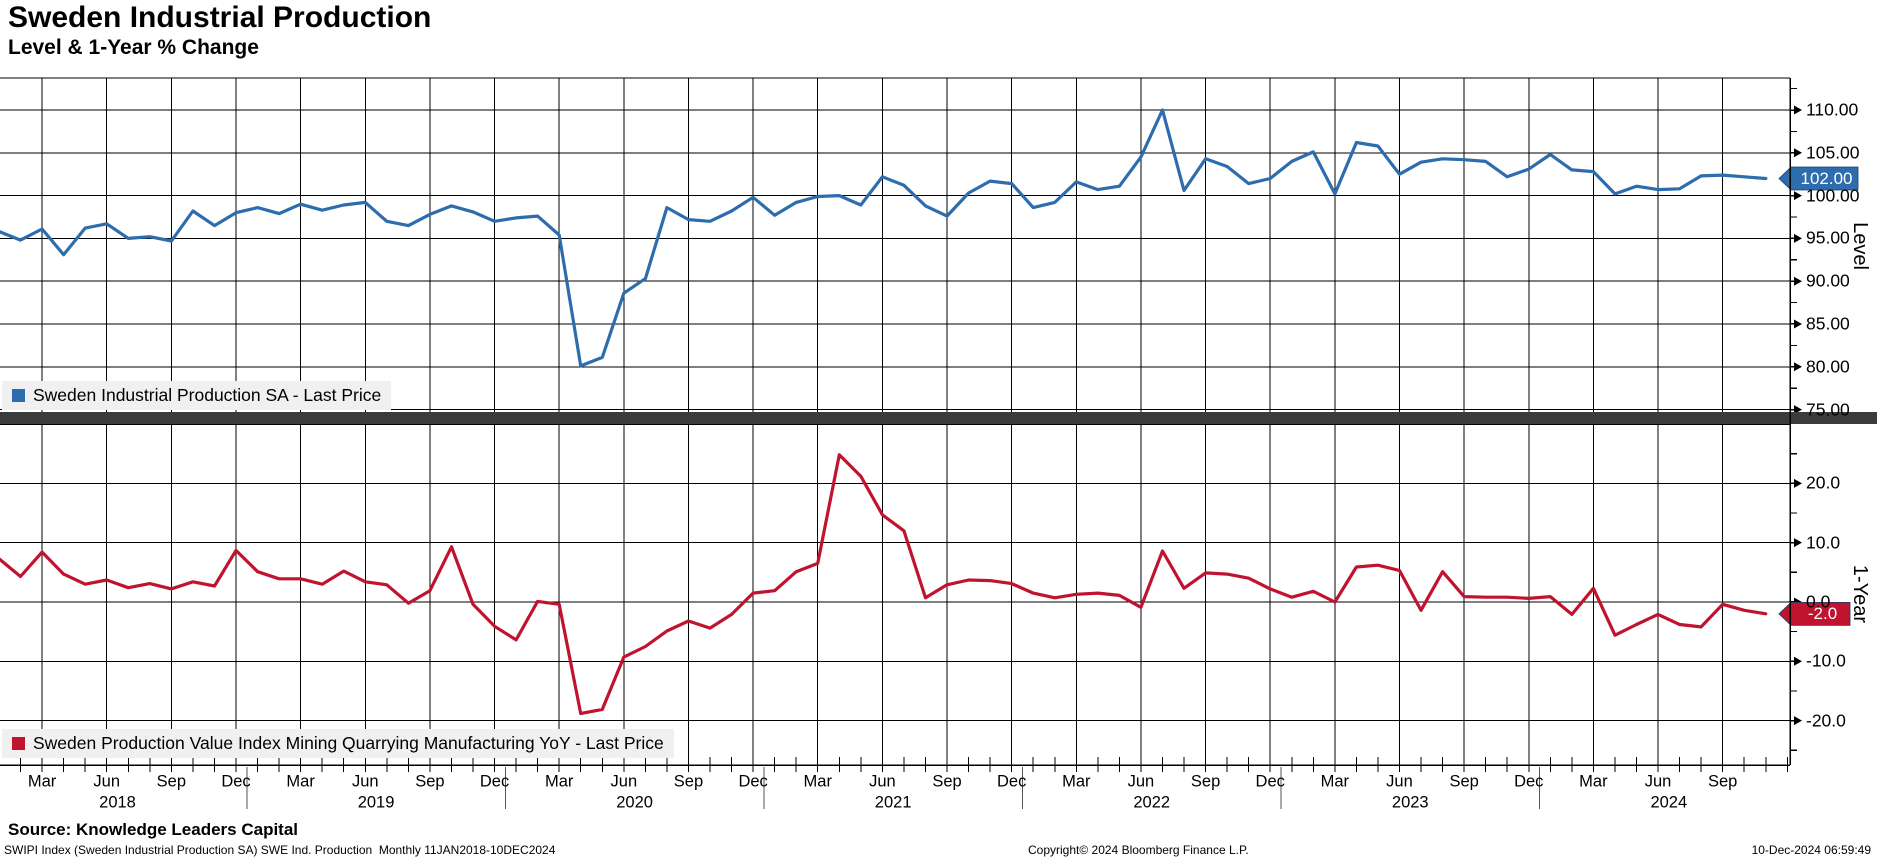  I want to click on y-tick-label: -20.0, so click(1826, 720).